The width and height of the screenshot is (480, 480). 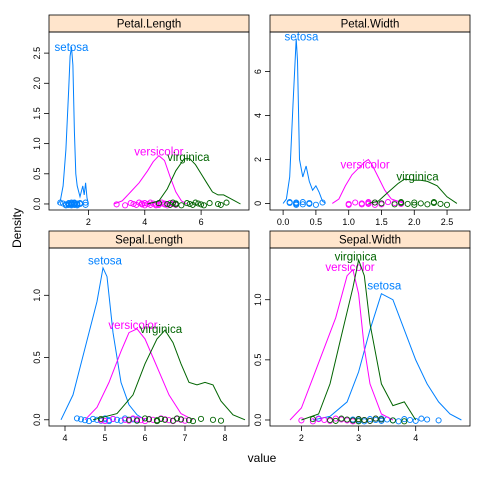 I want to click on panel-title: Sepal.Width, so click(x=370, y=241).